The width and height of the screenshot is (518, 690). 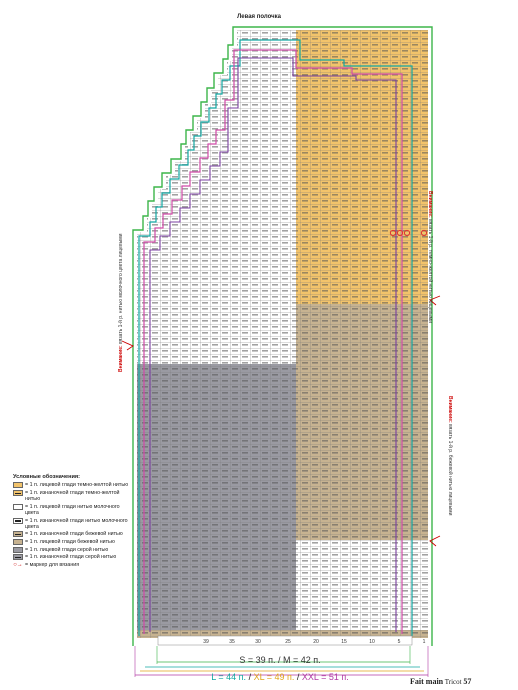 I want to click on scale-number: 25, so click(x=288, y=642).